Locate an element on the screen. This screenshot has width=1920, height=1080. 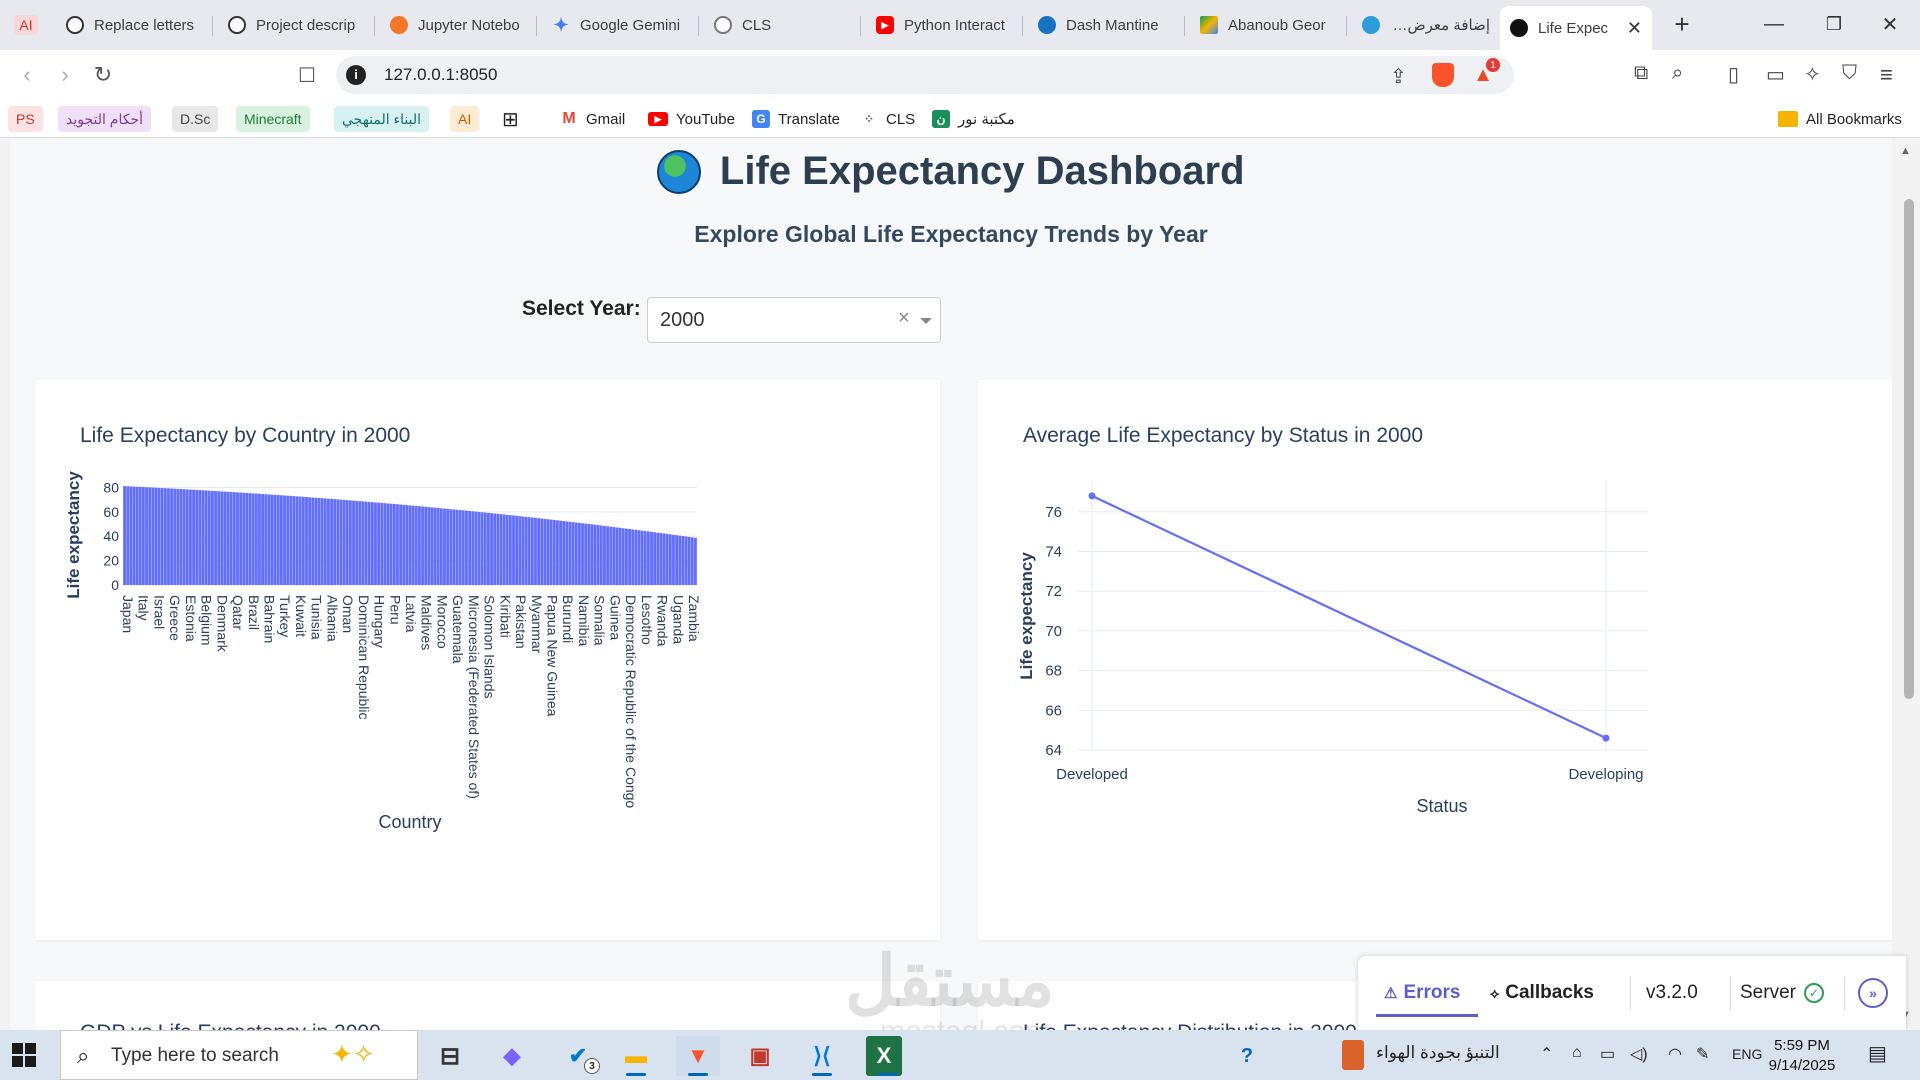
sparkle-icon: ✦✧ is located at coordinates (353, 1054).